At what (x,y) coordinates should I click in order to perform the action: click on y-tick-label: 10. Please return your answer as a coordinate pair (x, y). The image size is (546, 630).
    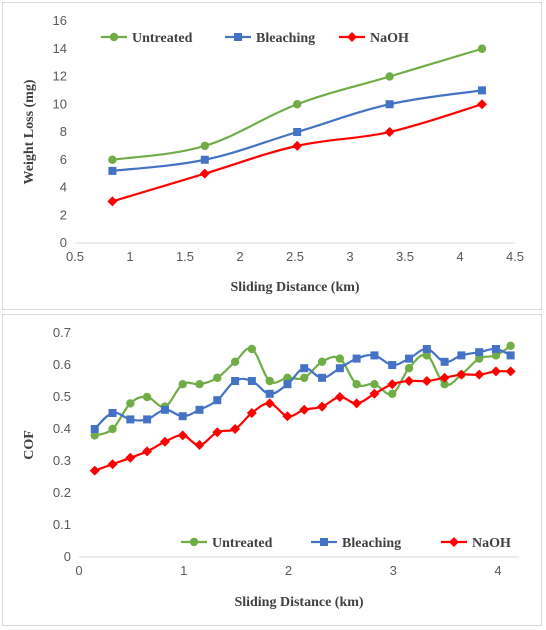
    Looking at the image, I should click on (60, 103).